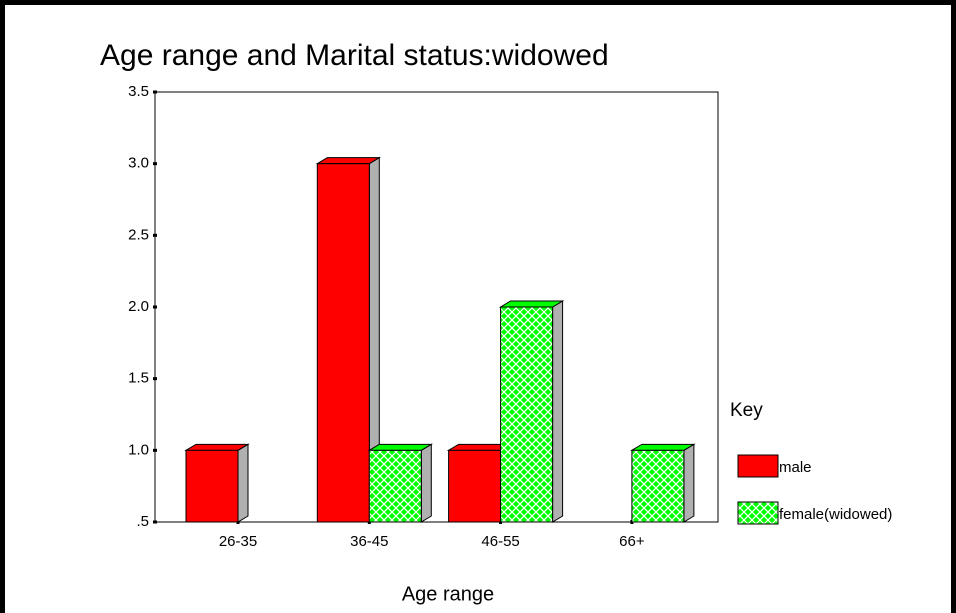 The image size is (956, 613). I want to click on y-tick-label: 3.0, so click(138, 163).